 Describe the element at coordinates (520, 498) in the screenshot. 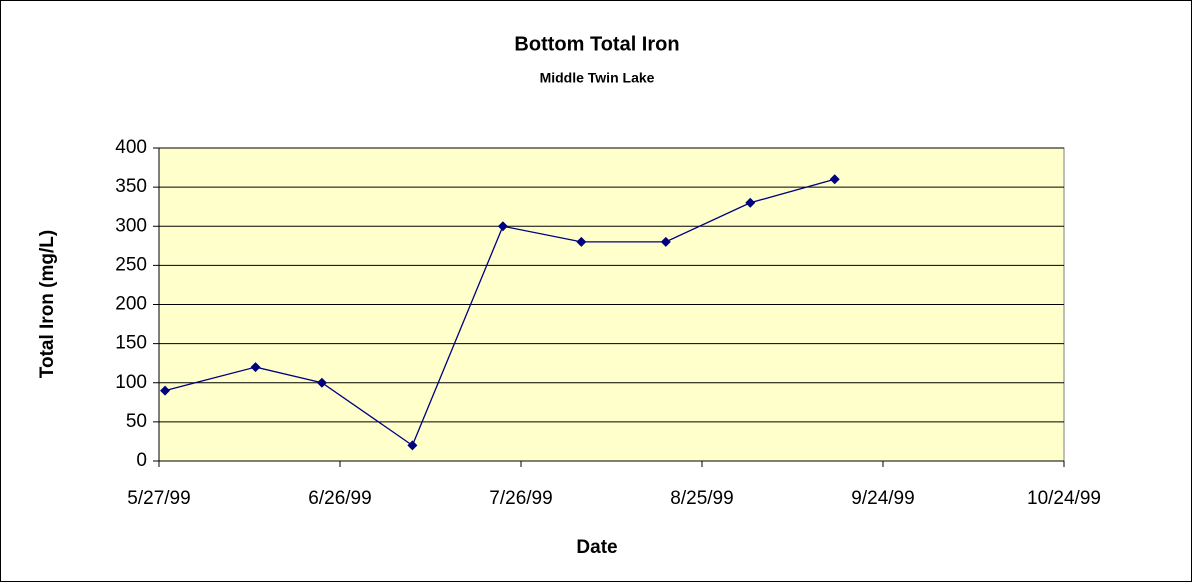

I see `x-tick-label: 7/26/99` at that location.